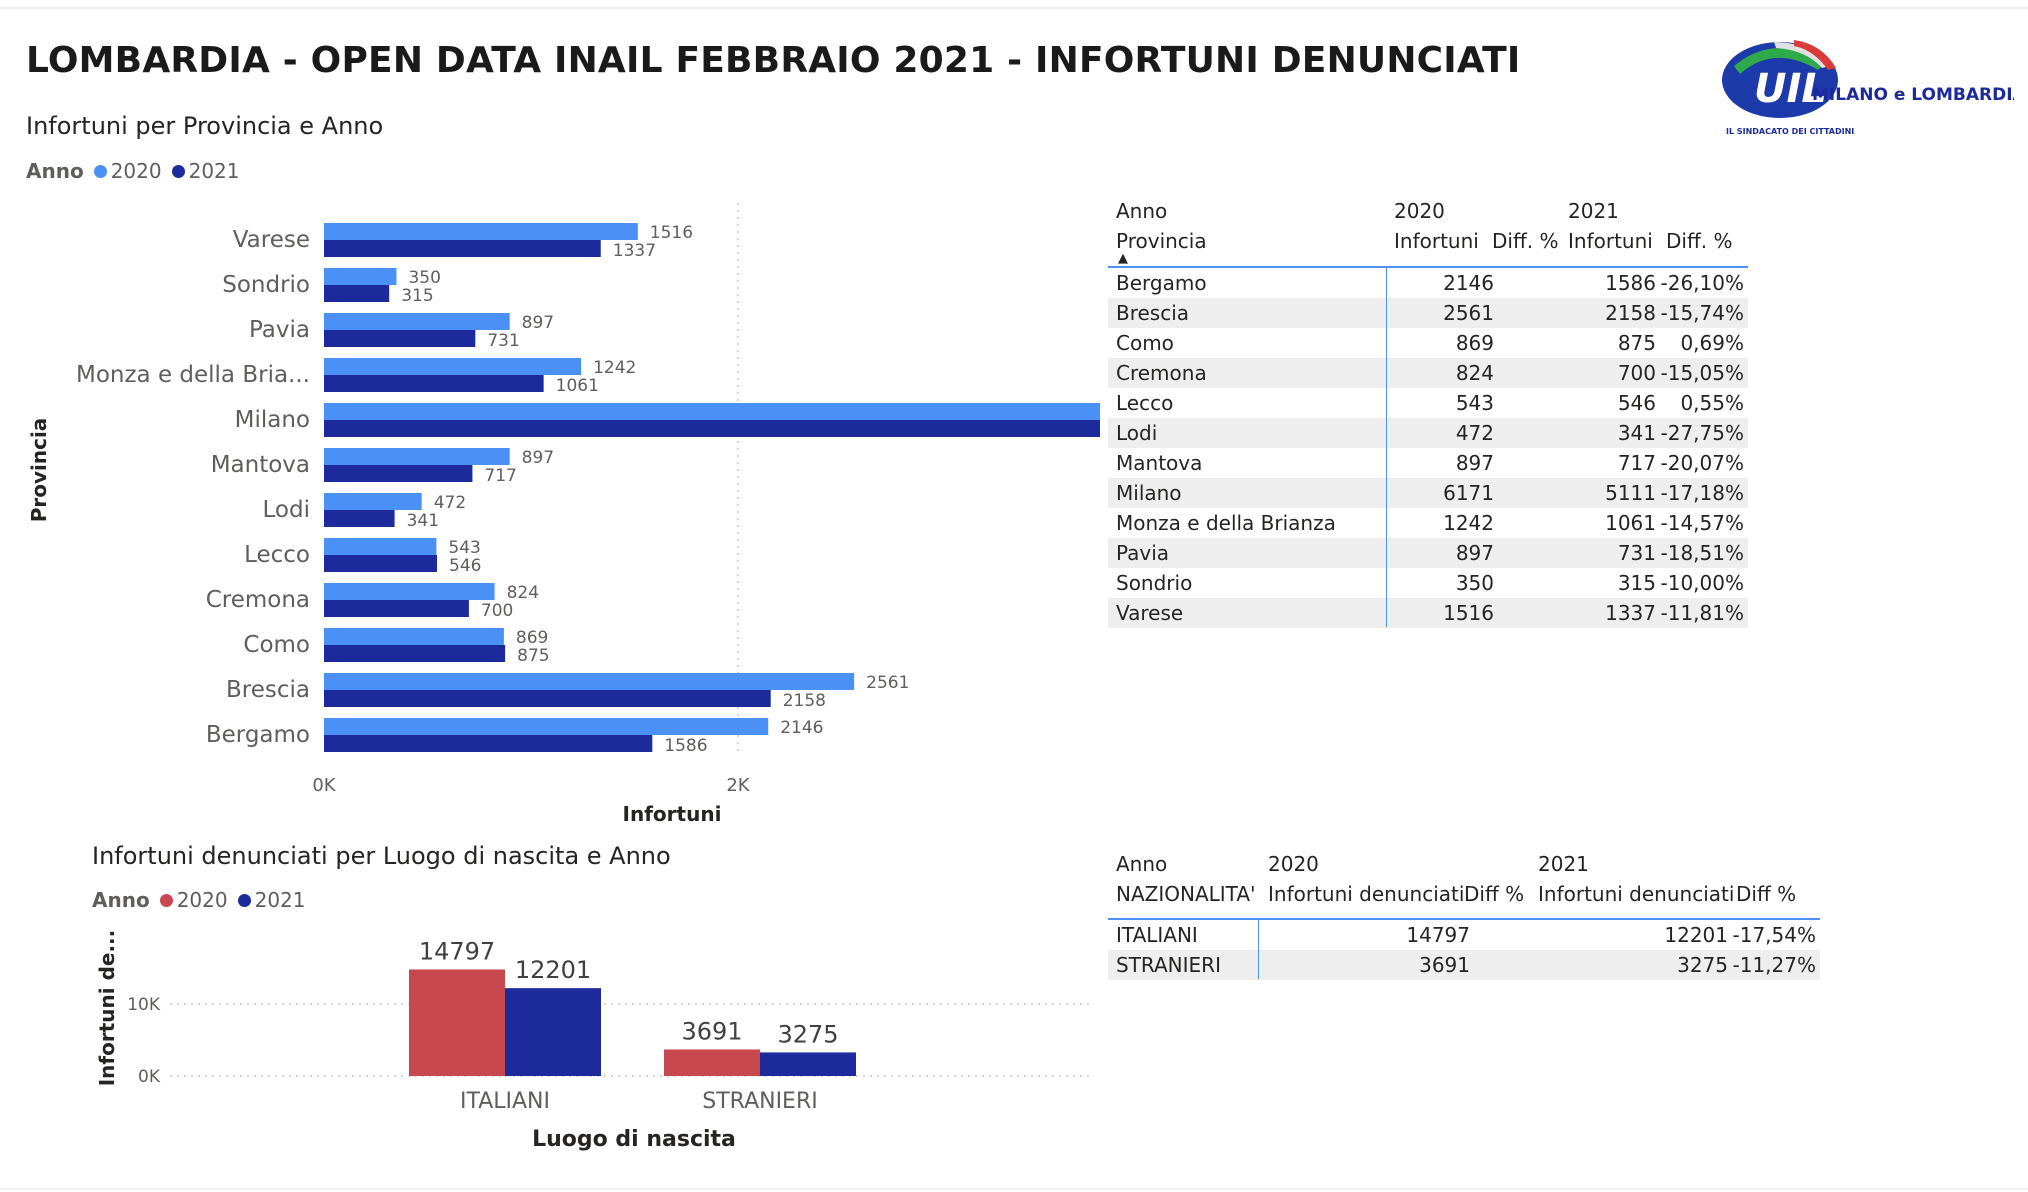  What do you see at coordinates (1159, 463) in the screenshot?
I see `cell-provincia: Mantova` at bounding box center [1159, 463].